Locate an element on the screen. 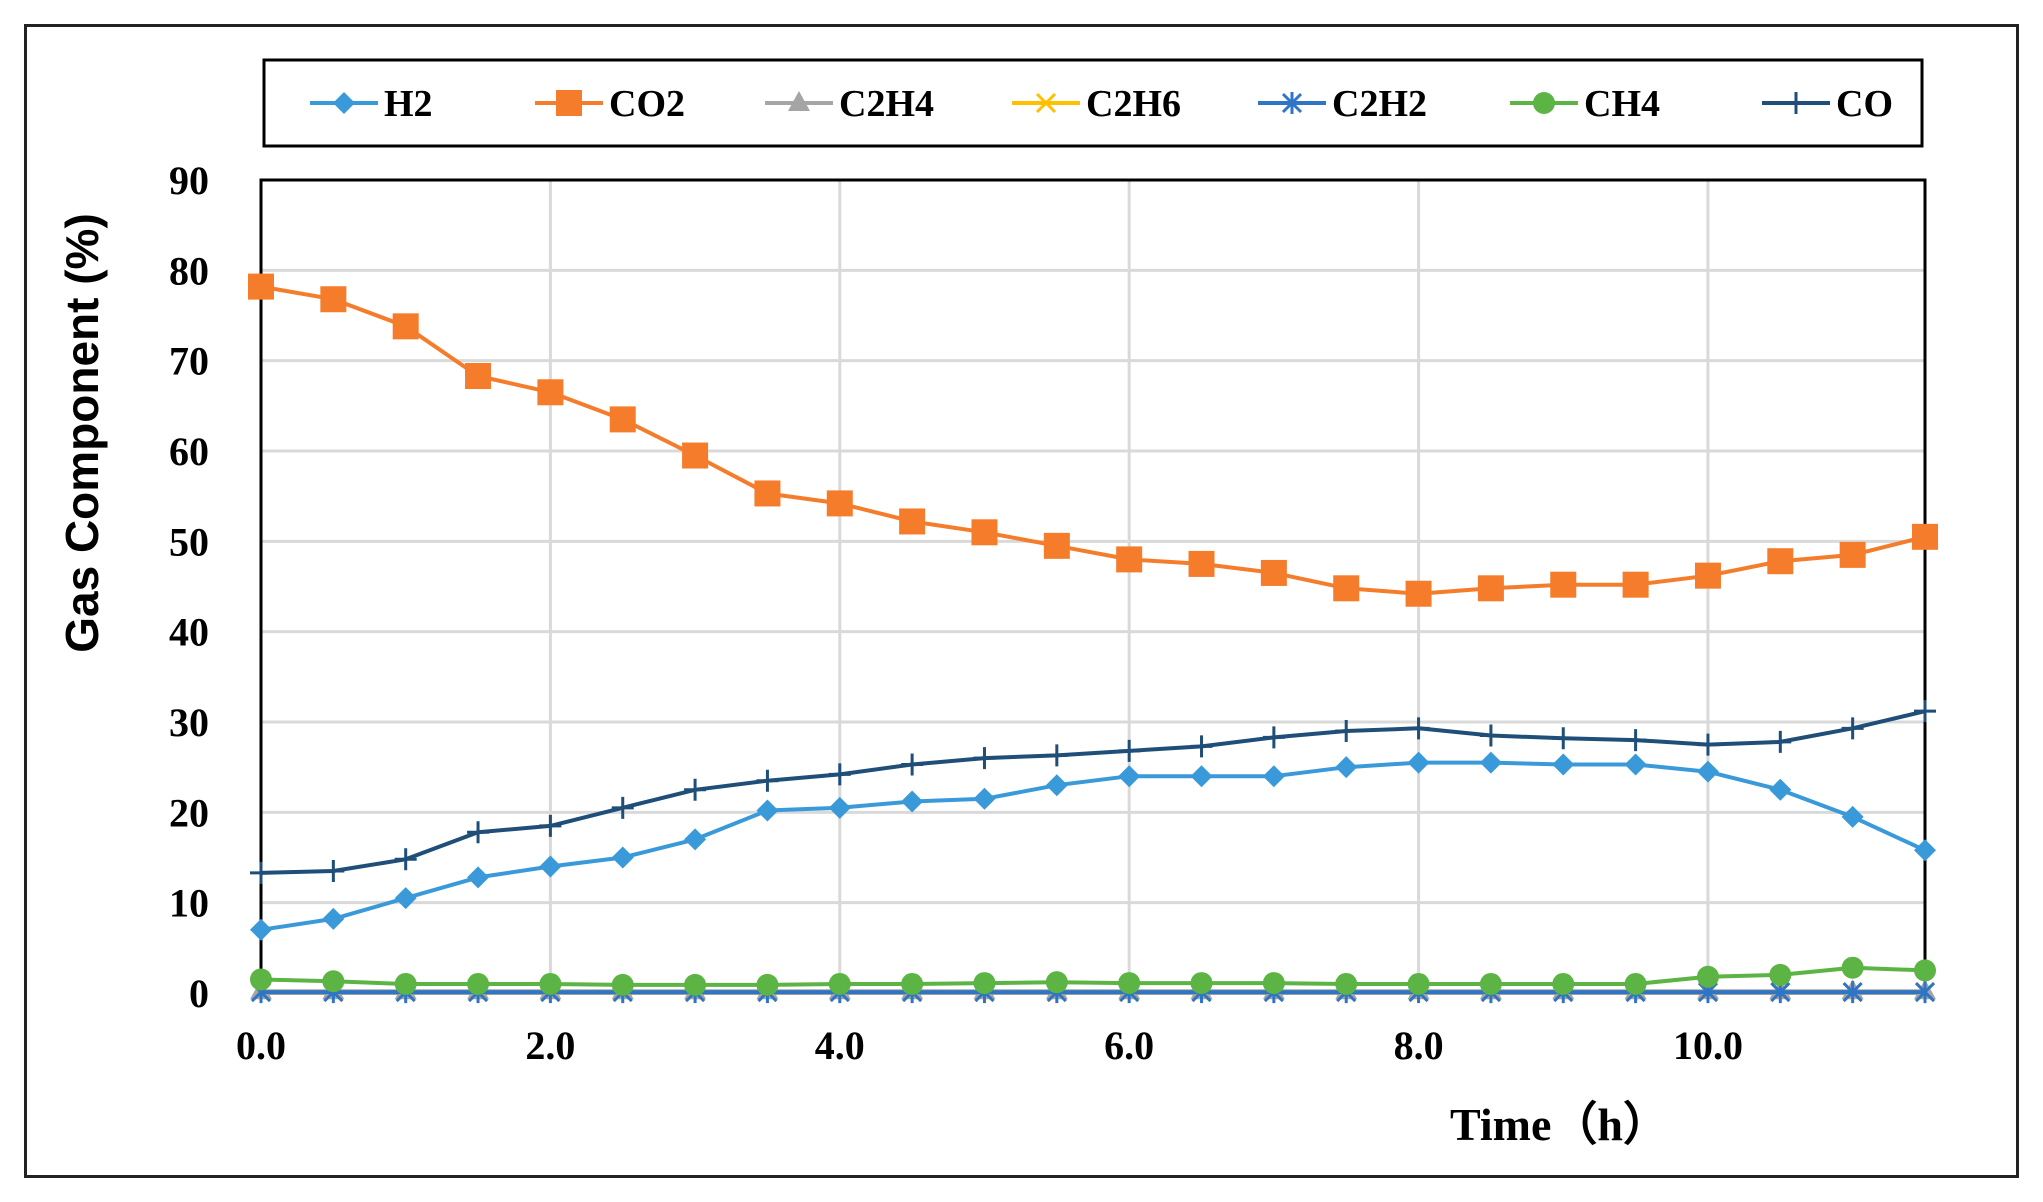 Image resolution: width=2043 pixels, height=1202 pixels. x-tick-label: 2.0 is located at coordinates (550, 1045).